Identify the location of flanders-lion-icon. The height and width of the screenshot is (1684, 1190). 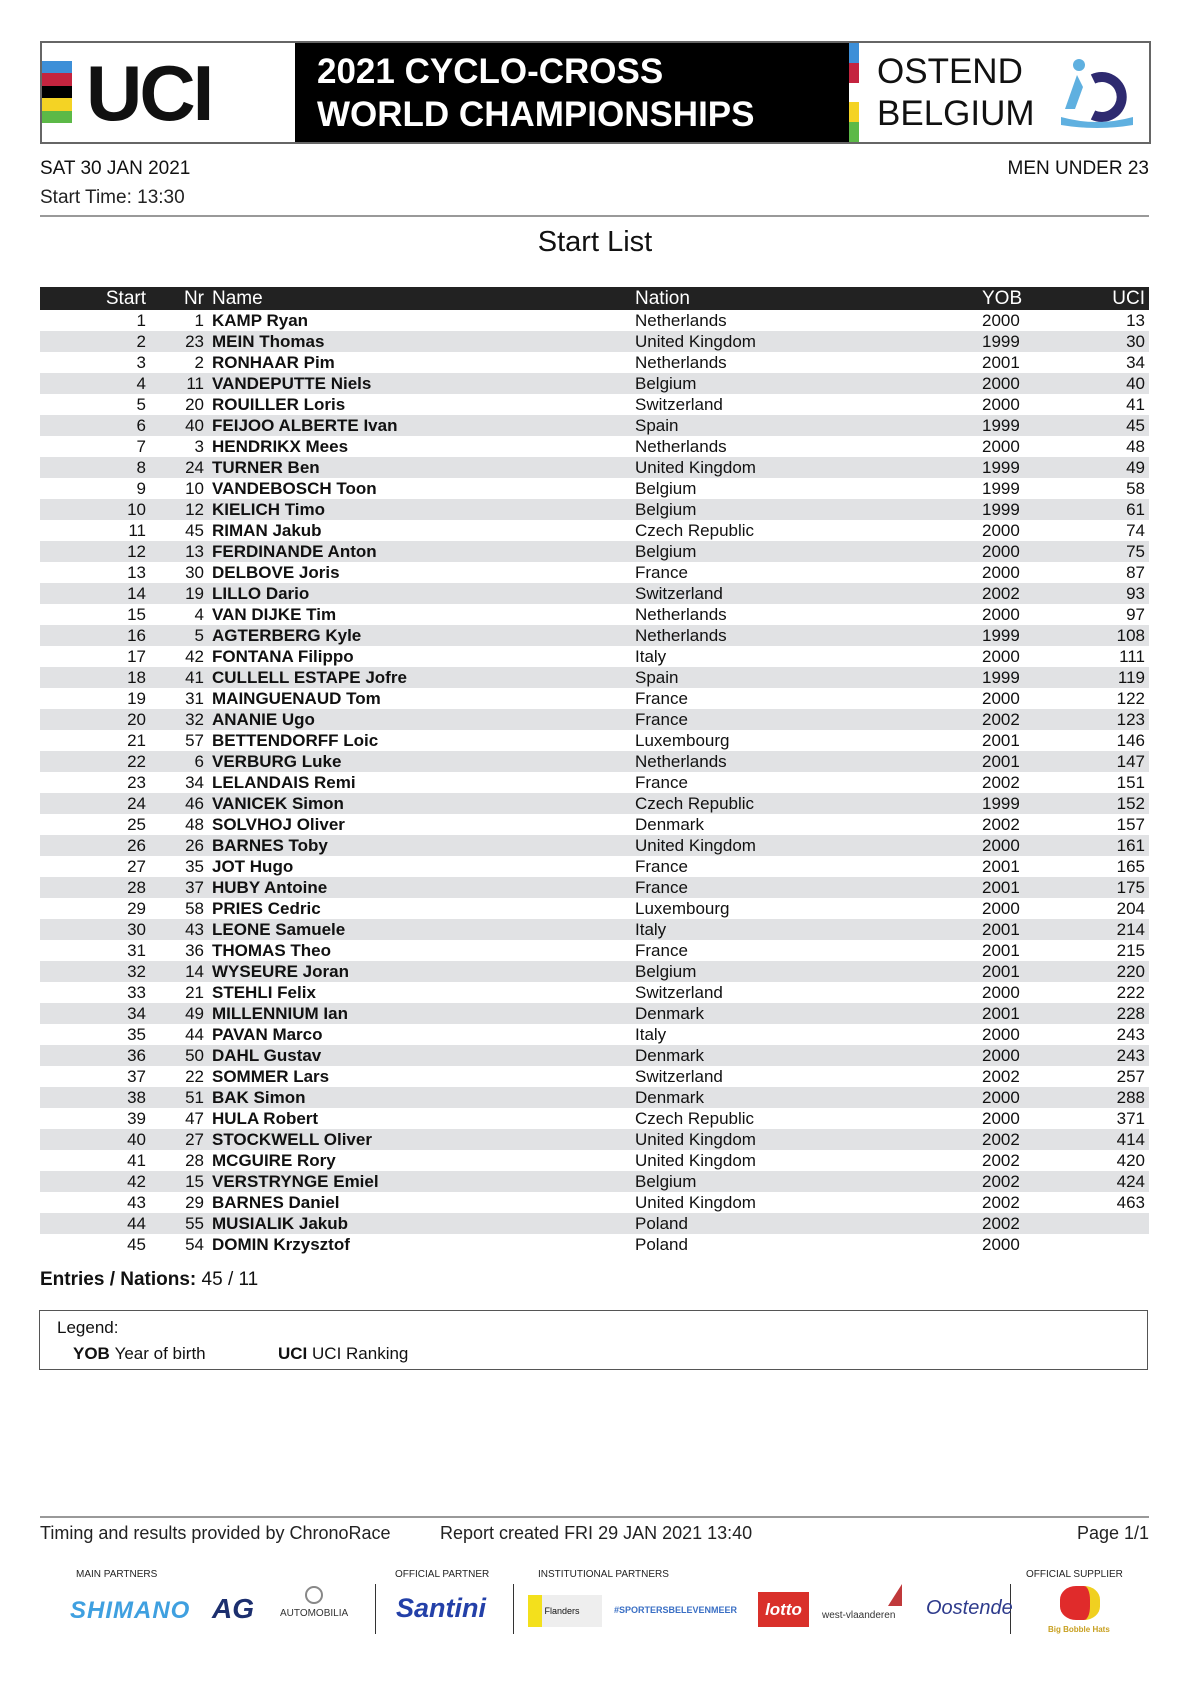
(535, 1611).